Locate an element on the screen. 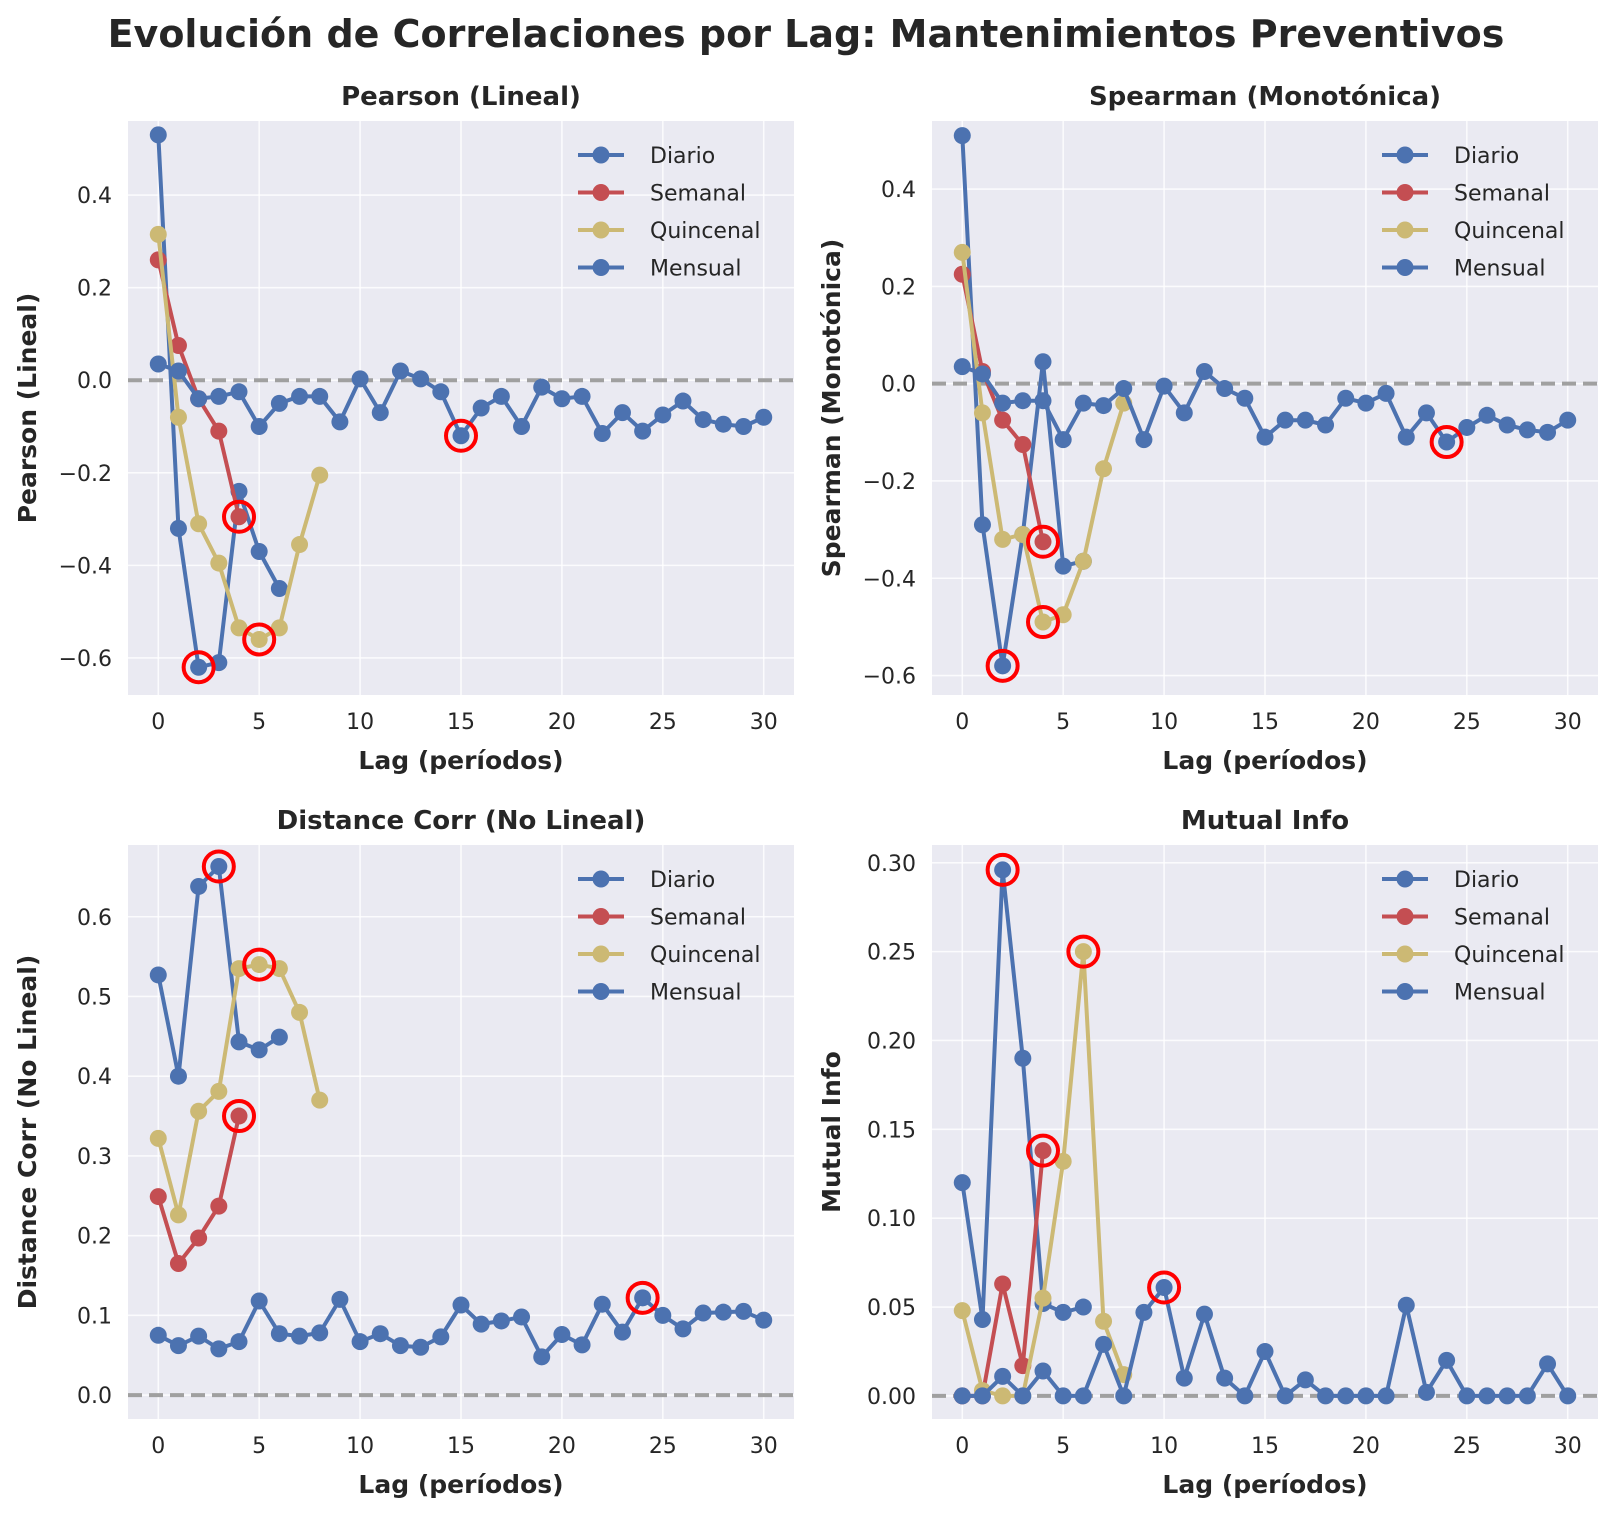 This screenshot has width=1612, height=1514. legend-label-semanal: Semanal is located at coordinates (698, 194).